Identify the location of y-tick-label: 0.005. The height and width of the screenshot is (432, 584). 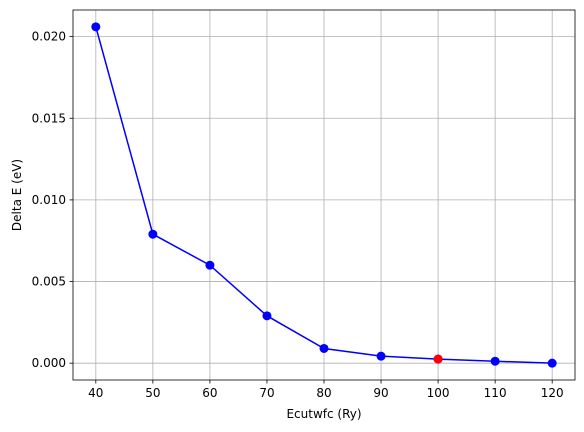
(49, 282).